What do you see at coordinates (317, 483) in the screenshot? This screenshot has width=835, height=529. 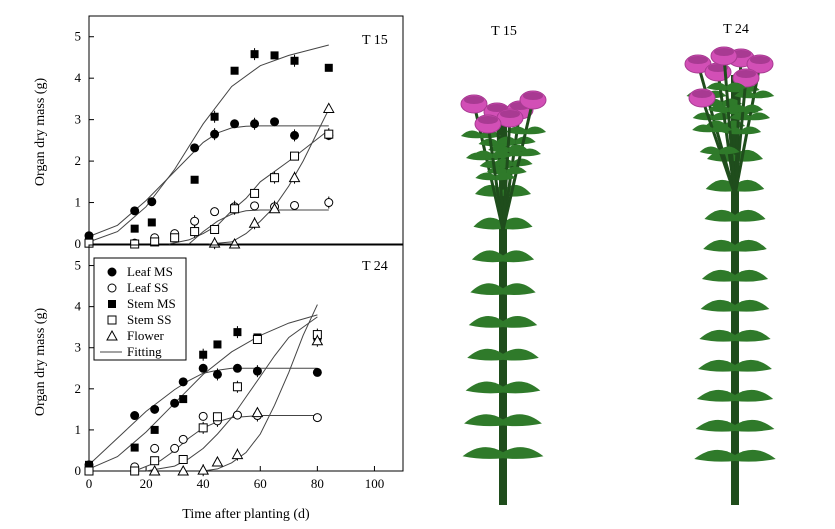 I see `x-tick-label: 80` at bounding box center [317, 483].